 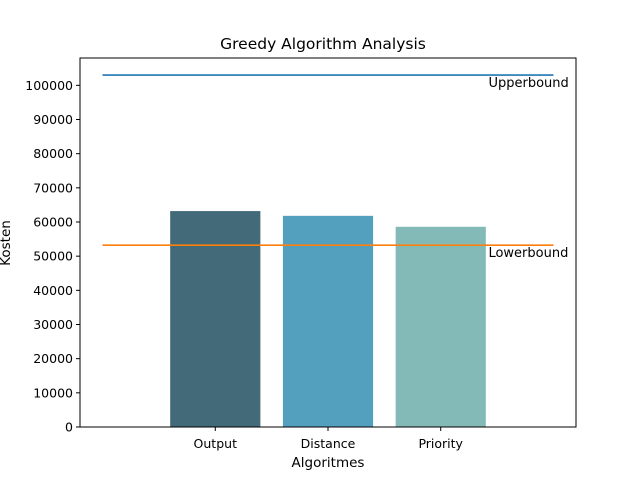 What do you see at coordinates (53, 119) in the screenshot?
I see `y-tick-label: 90000` at bounding box center [53, 119].